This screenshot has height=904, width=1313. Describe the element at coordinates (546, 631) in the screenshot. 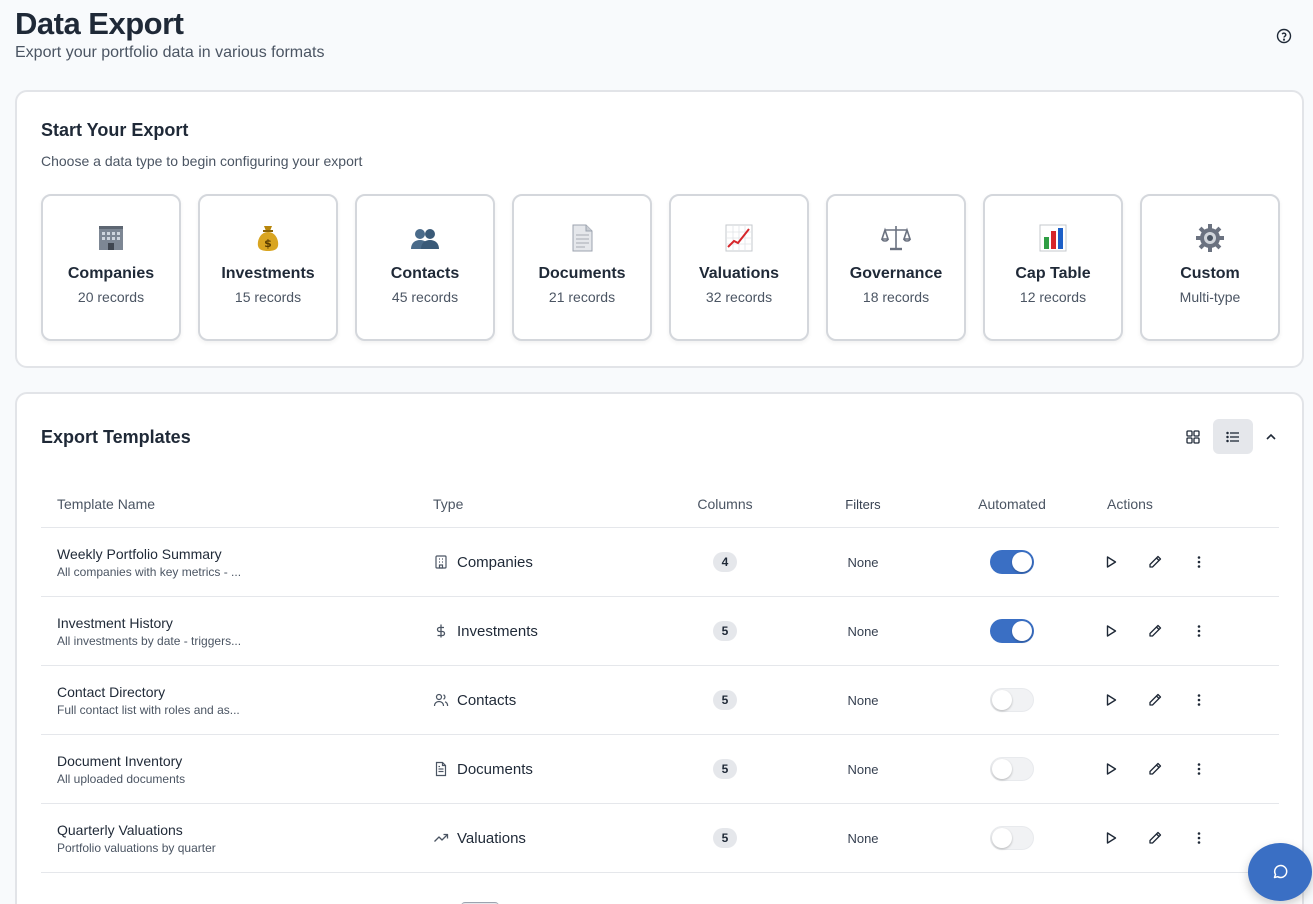

I see `template-type-cell: Investments` at that location.